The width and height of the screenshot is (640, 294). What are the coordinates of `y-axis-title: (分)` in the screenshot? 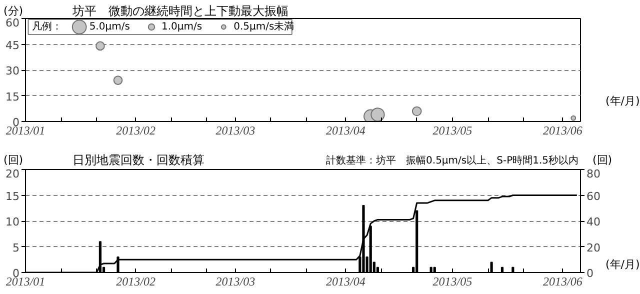 It's located at (14, 11).